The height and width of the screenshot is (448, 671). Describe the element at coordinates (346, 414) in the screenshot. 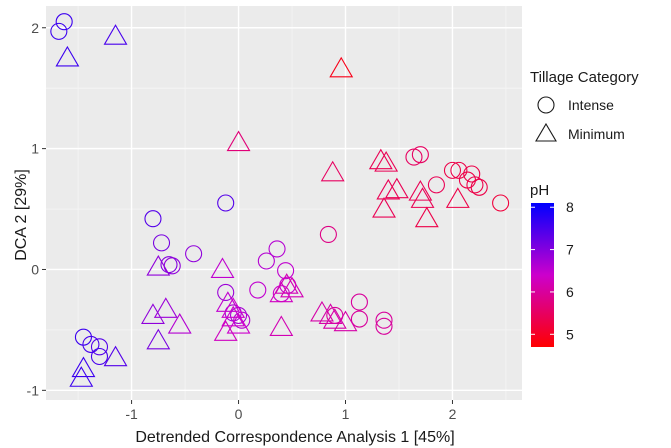

I see `x-tick-label: 1` at that location.